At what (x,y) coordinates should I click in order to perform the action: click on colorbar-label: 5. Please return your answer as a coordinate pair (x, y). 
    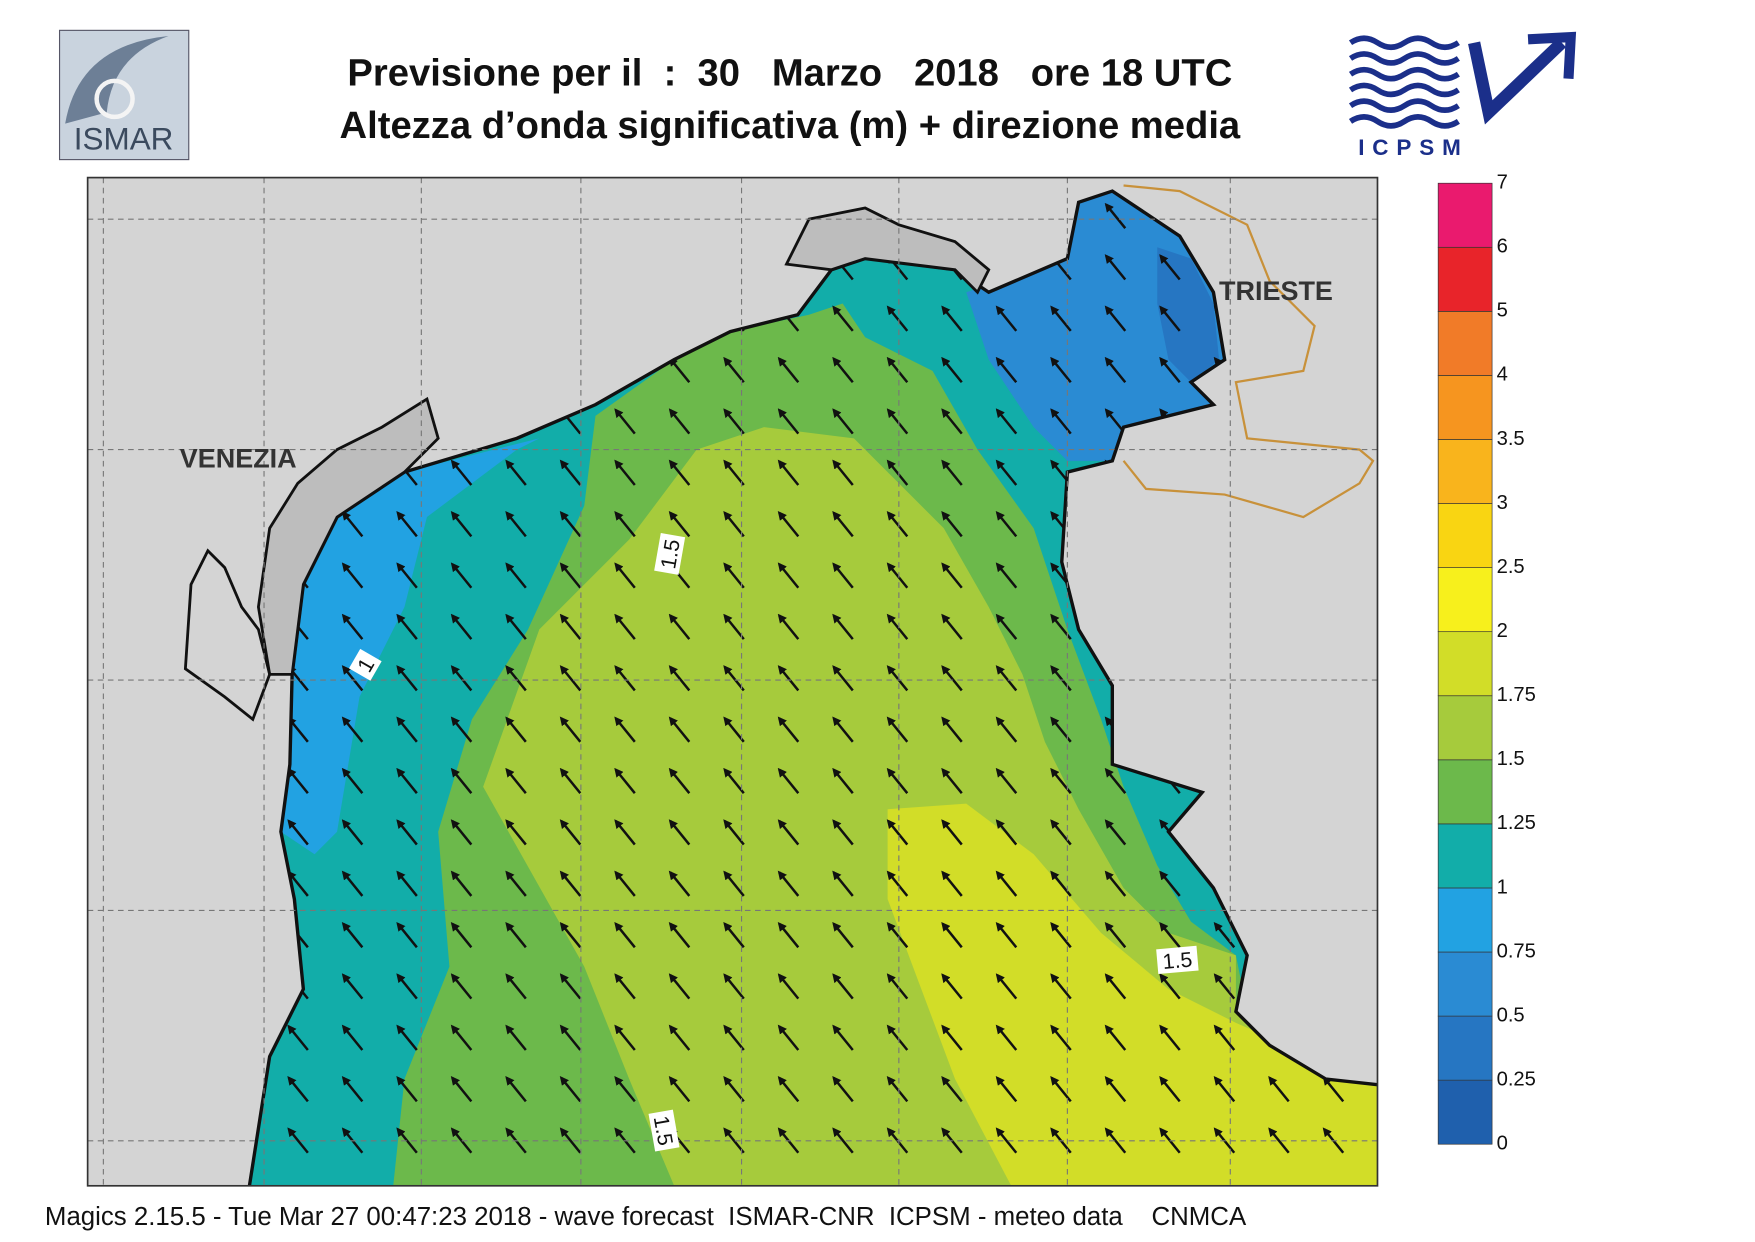
    Looking at the image, I should click on (1502, 311).